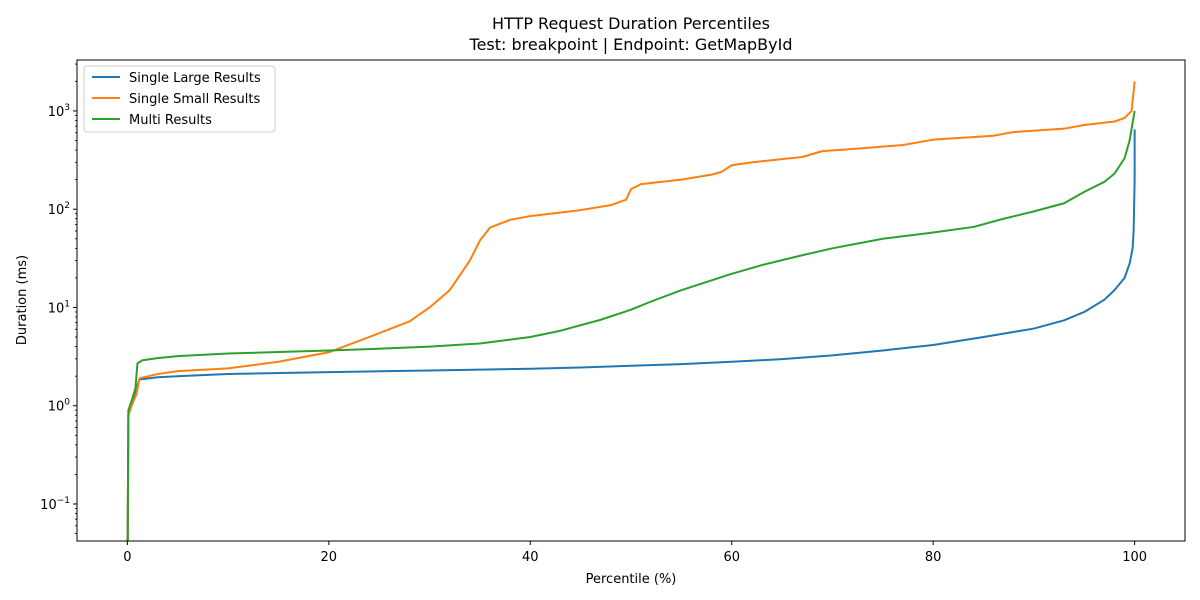 The height and width of the screenshot is (600, 1200). What do you see at coordinates (1134, 557) in the screenshot?
I see `x-tick-label: 100` at bounding box center [1134, 557].